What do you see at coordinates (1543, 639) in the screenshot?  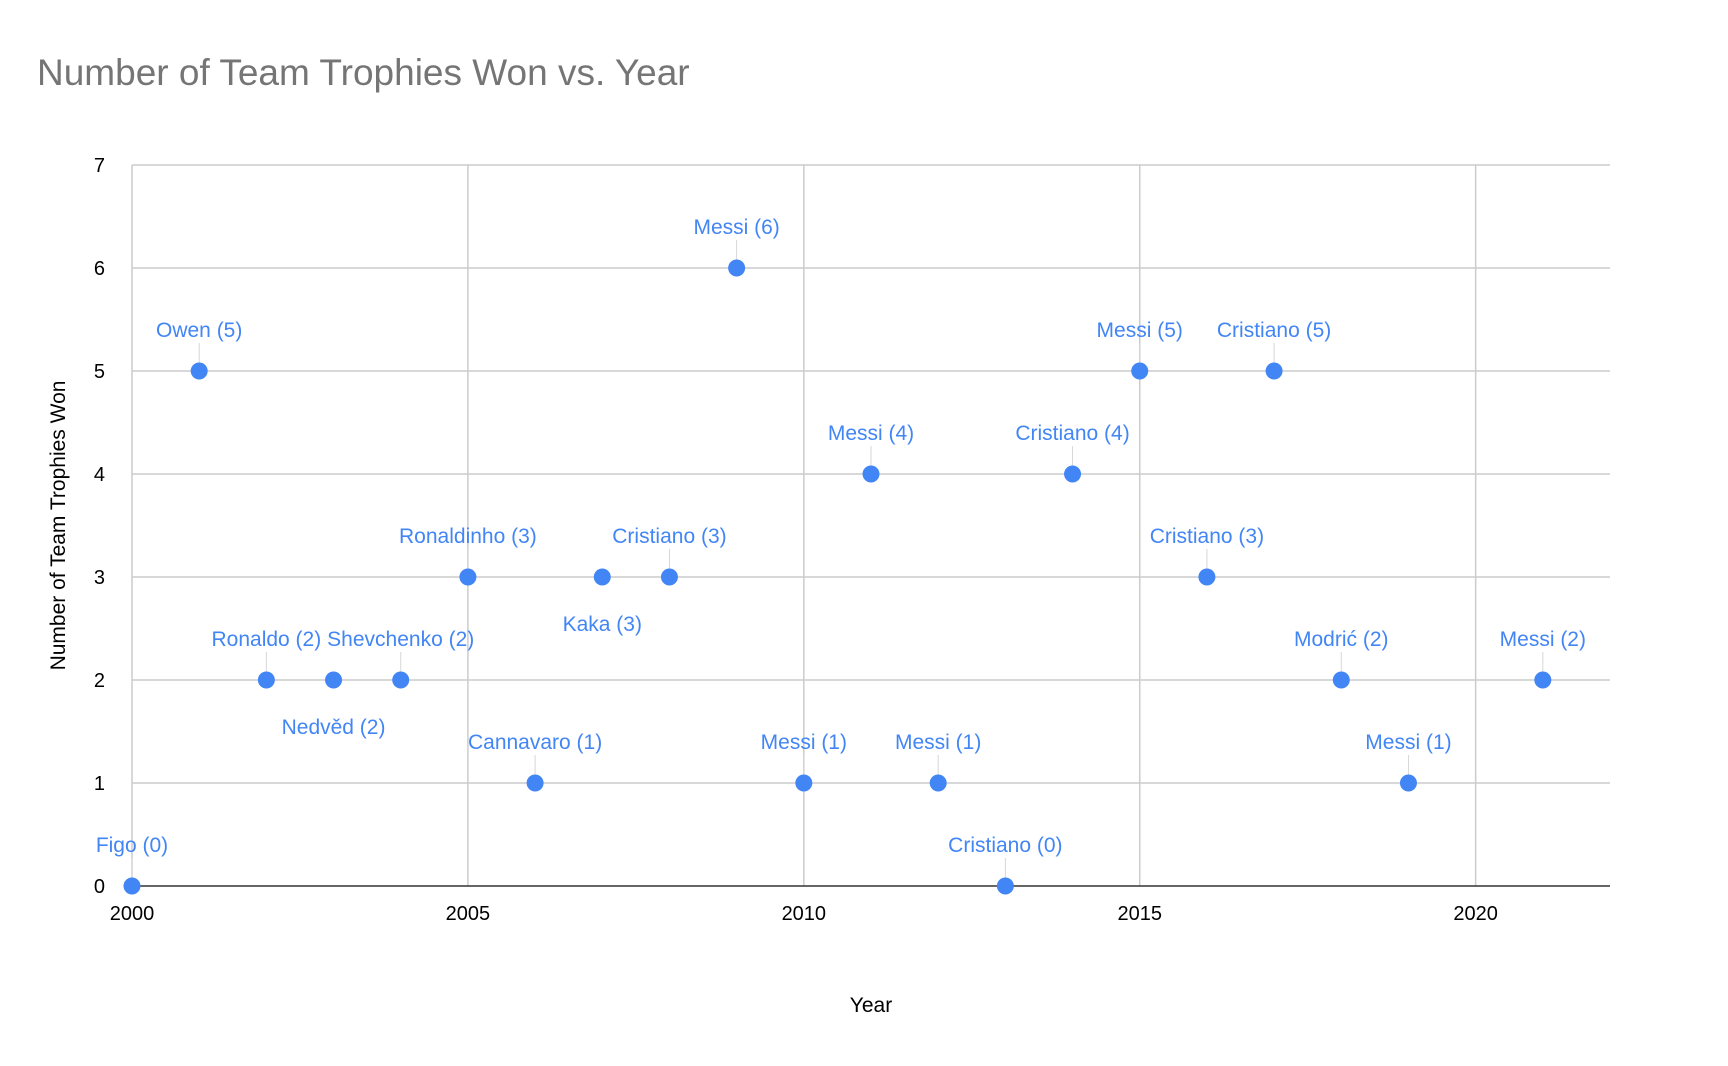 I see `data-label: Messi (2)` at bounding box center [1543, 639].